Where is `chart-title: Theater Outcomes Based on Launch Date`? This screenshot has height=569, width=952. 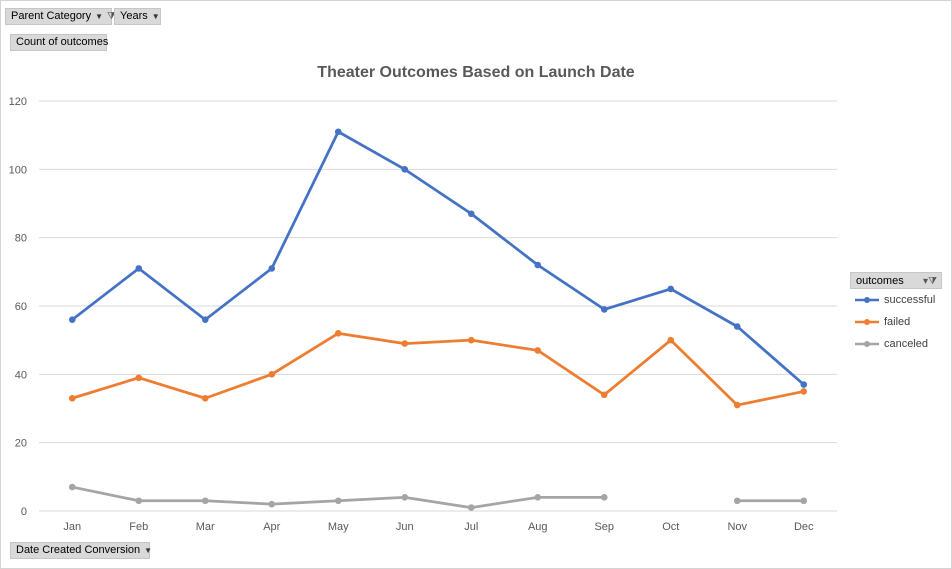
chart-title: Theater Outcomes Based on Launch Date is located at coordinates (476, 72).